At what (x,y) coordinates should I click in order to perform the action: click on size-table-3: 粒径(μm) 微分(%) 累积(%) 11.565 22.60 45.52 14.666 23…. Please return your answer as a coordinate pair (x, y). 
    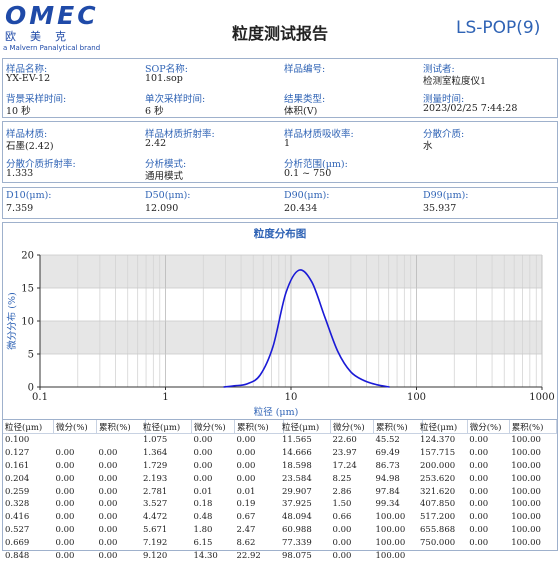
    Looking at the image, I should click on (351, 491).